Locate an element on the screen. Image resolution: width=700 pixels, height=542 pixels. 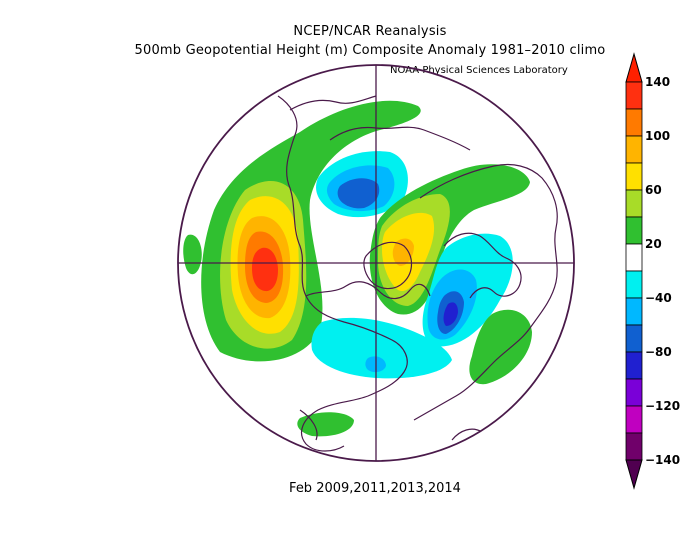
anomaly-gold-east is located at coordinates (403, 252).